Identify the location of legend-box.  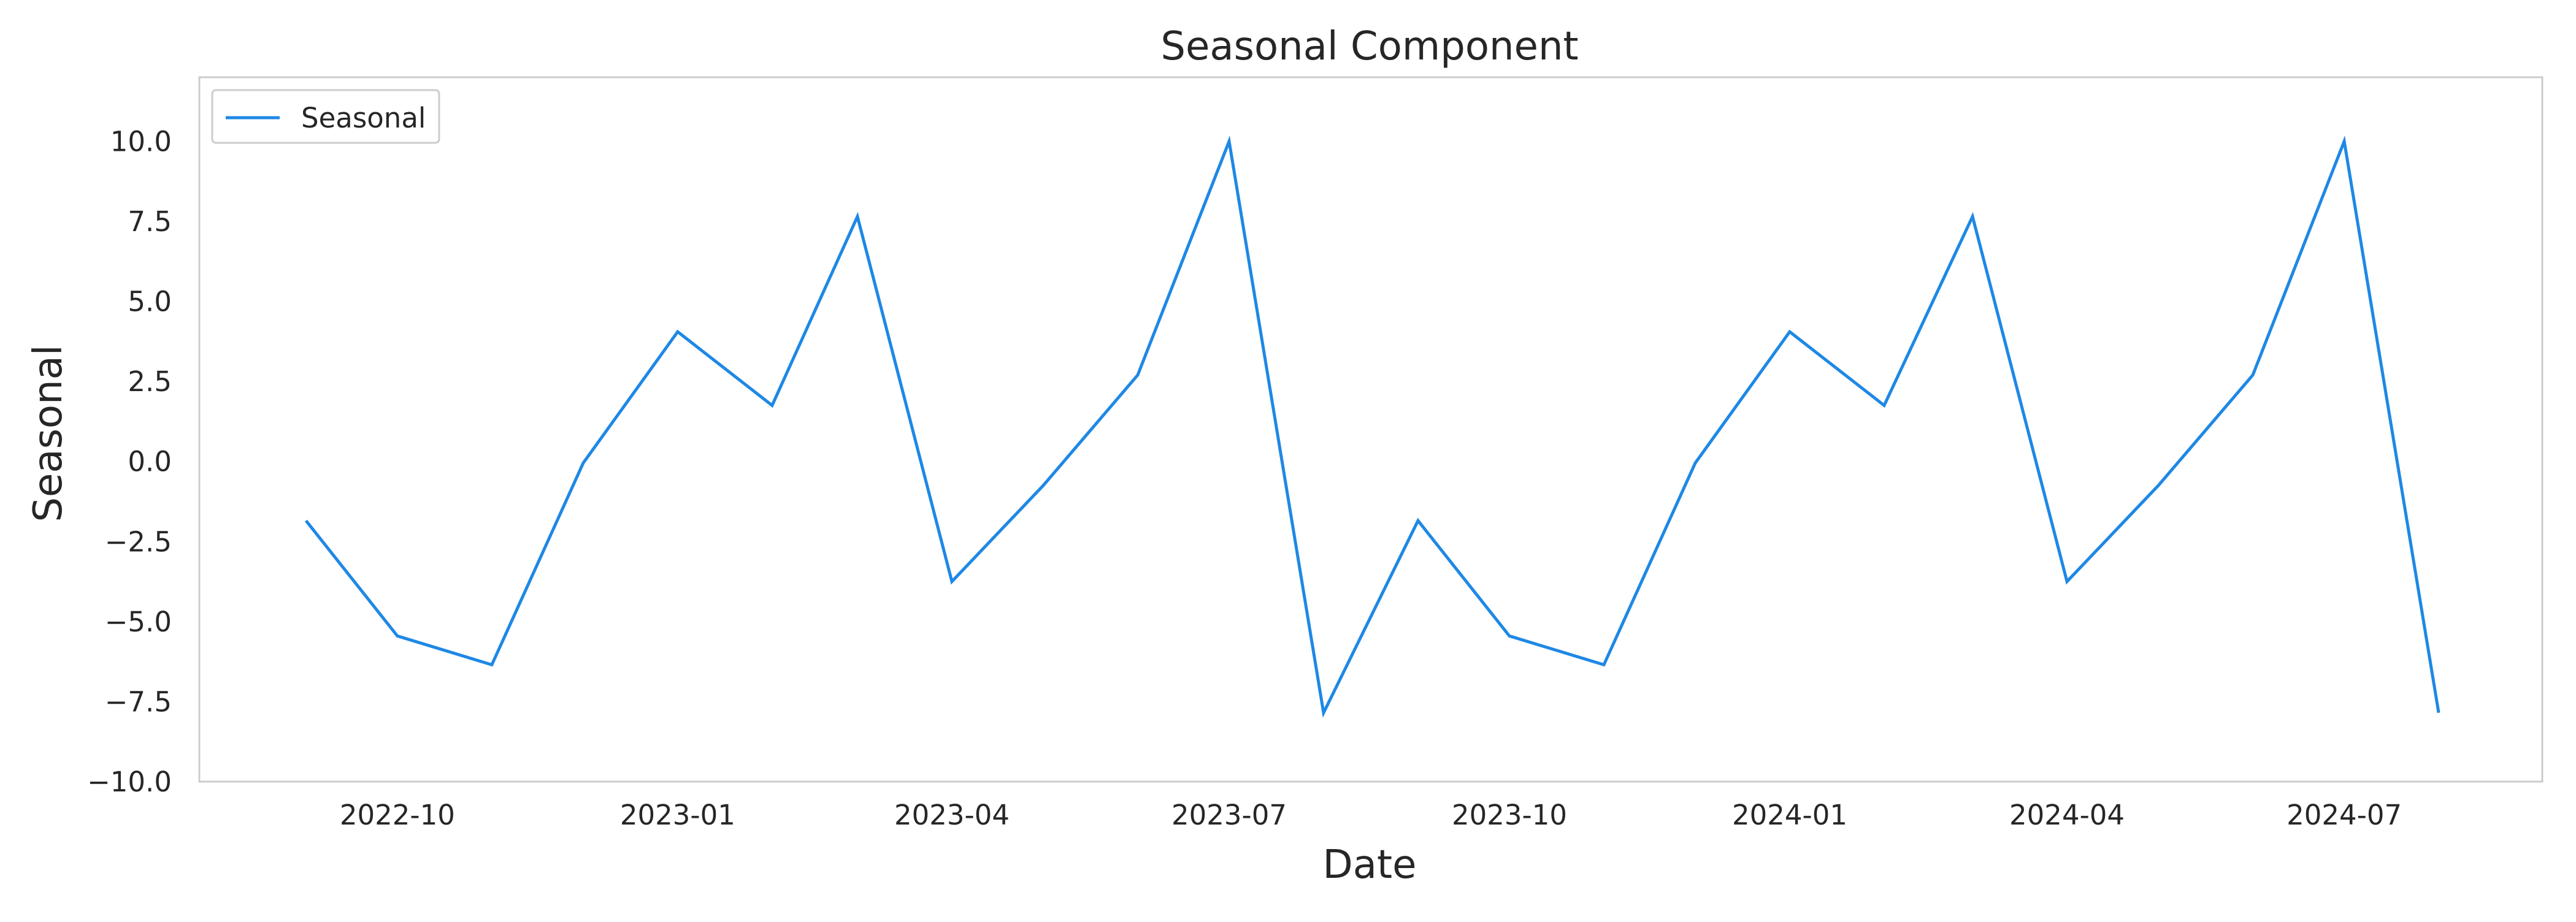
(325, 116).